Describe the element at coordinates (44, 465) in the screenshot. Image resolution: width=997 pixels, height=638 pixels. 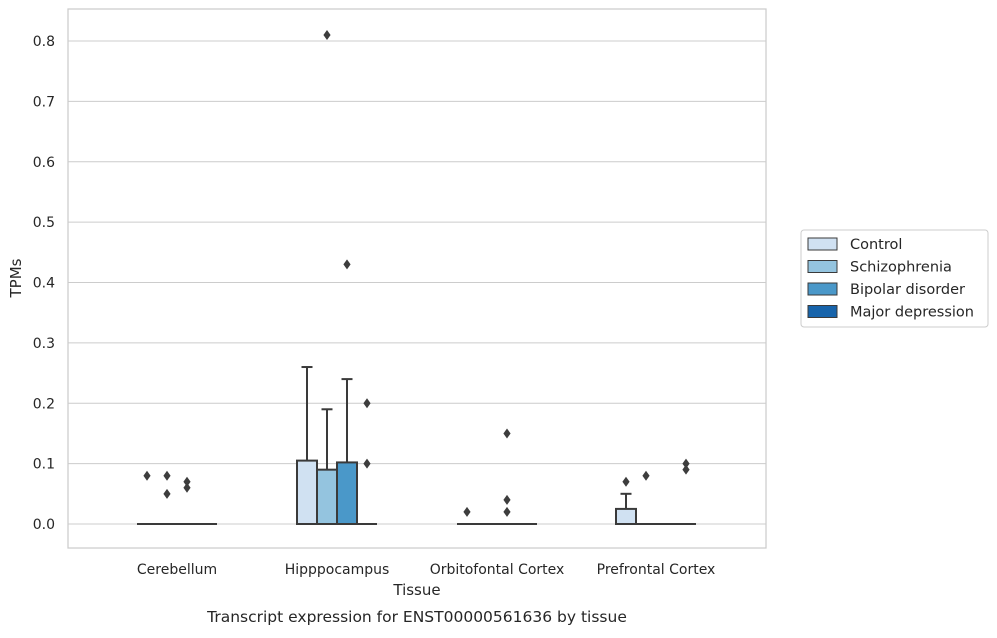
I see `y-tick-label: 0.1` at that location.